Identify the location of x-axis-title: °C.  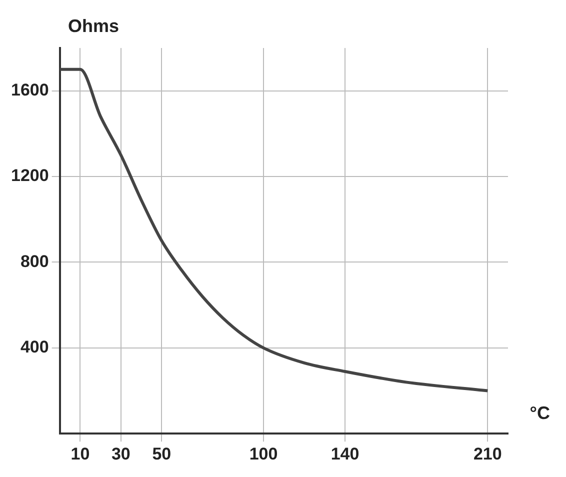
(540, 413).